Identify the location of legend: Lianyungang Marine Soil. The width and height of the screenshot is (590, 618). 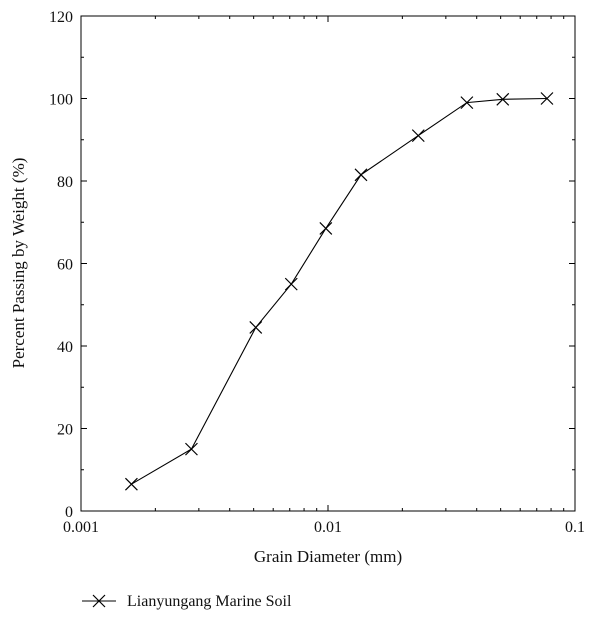
(187, 601).